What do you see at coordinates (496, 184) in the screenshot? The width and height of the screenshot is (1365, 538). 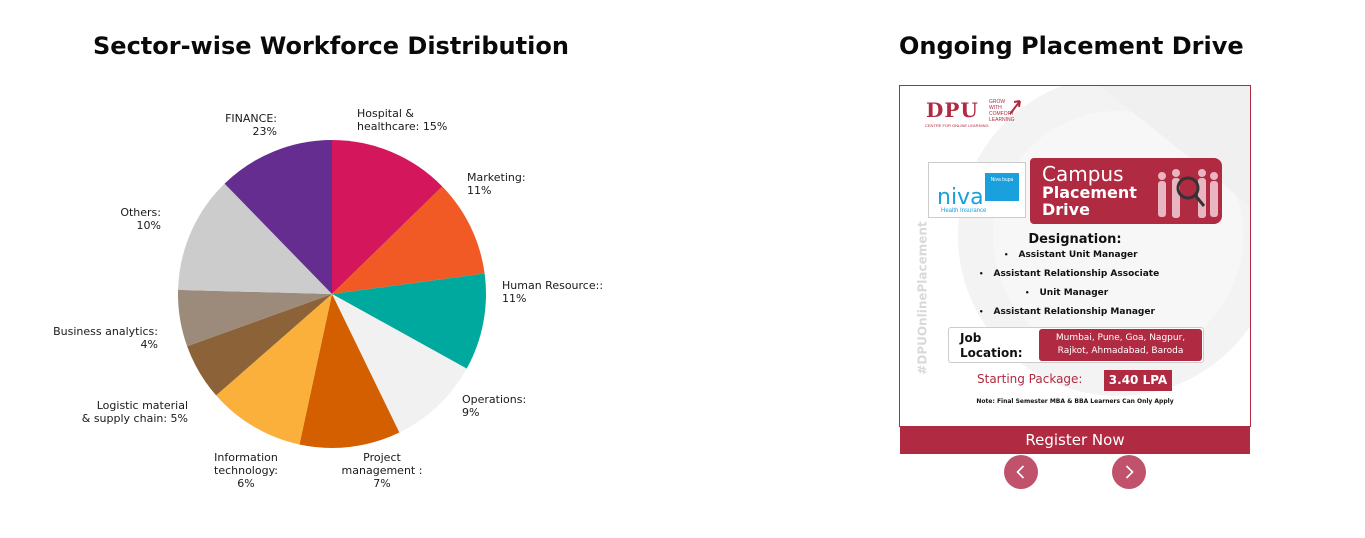 I see `pie-slice-label: Marketing: 11%` at bounding box center [496, 184].